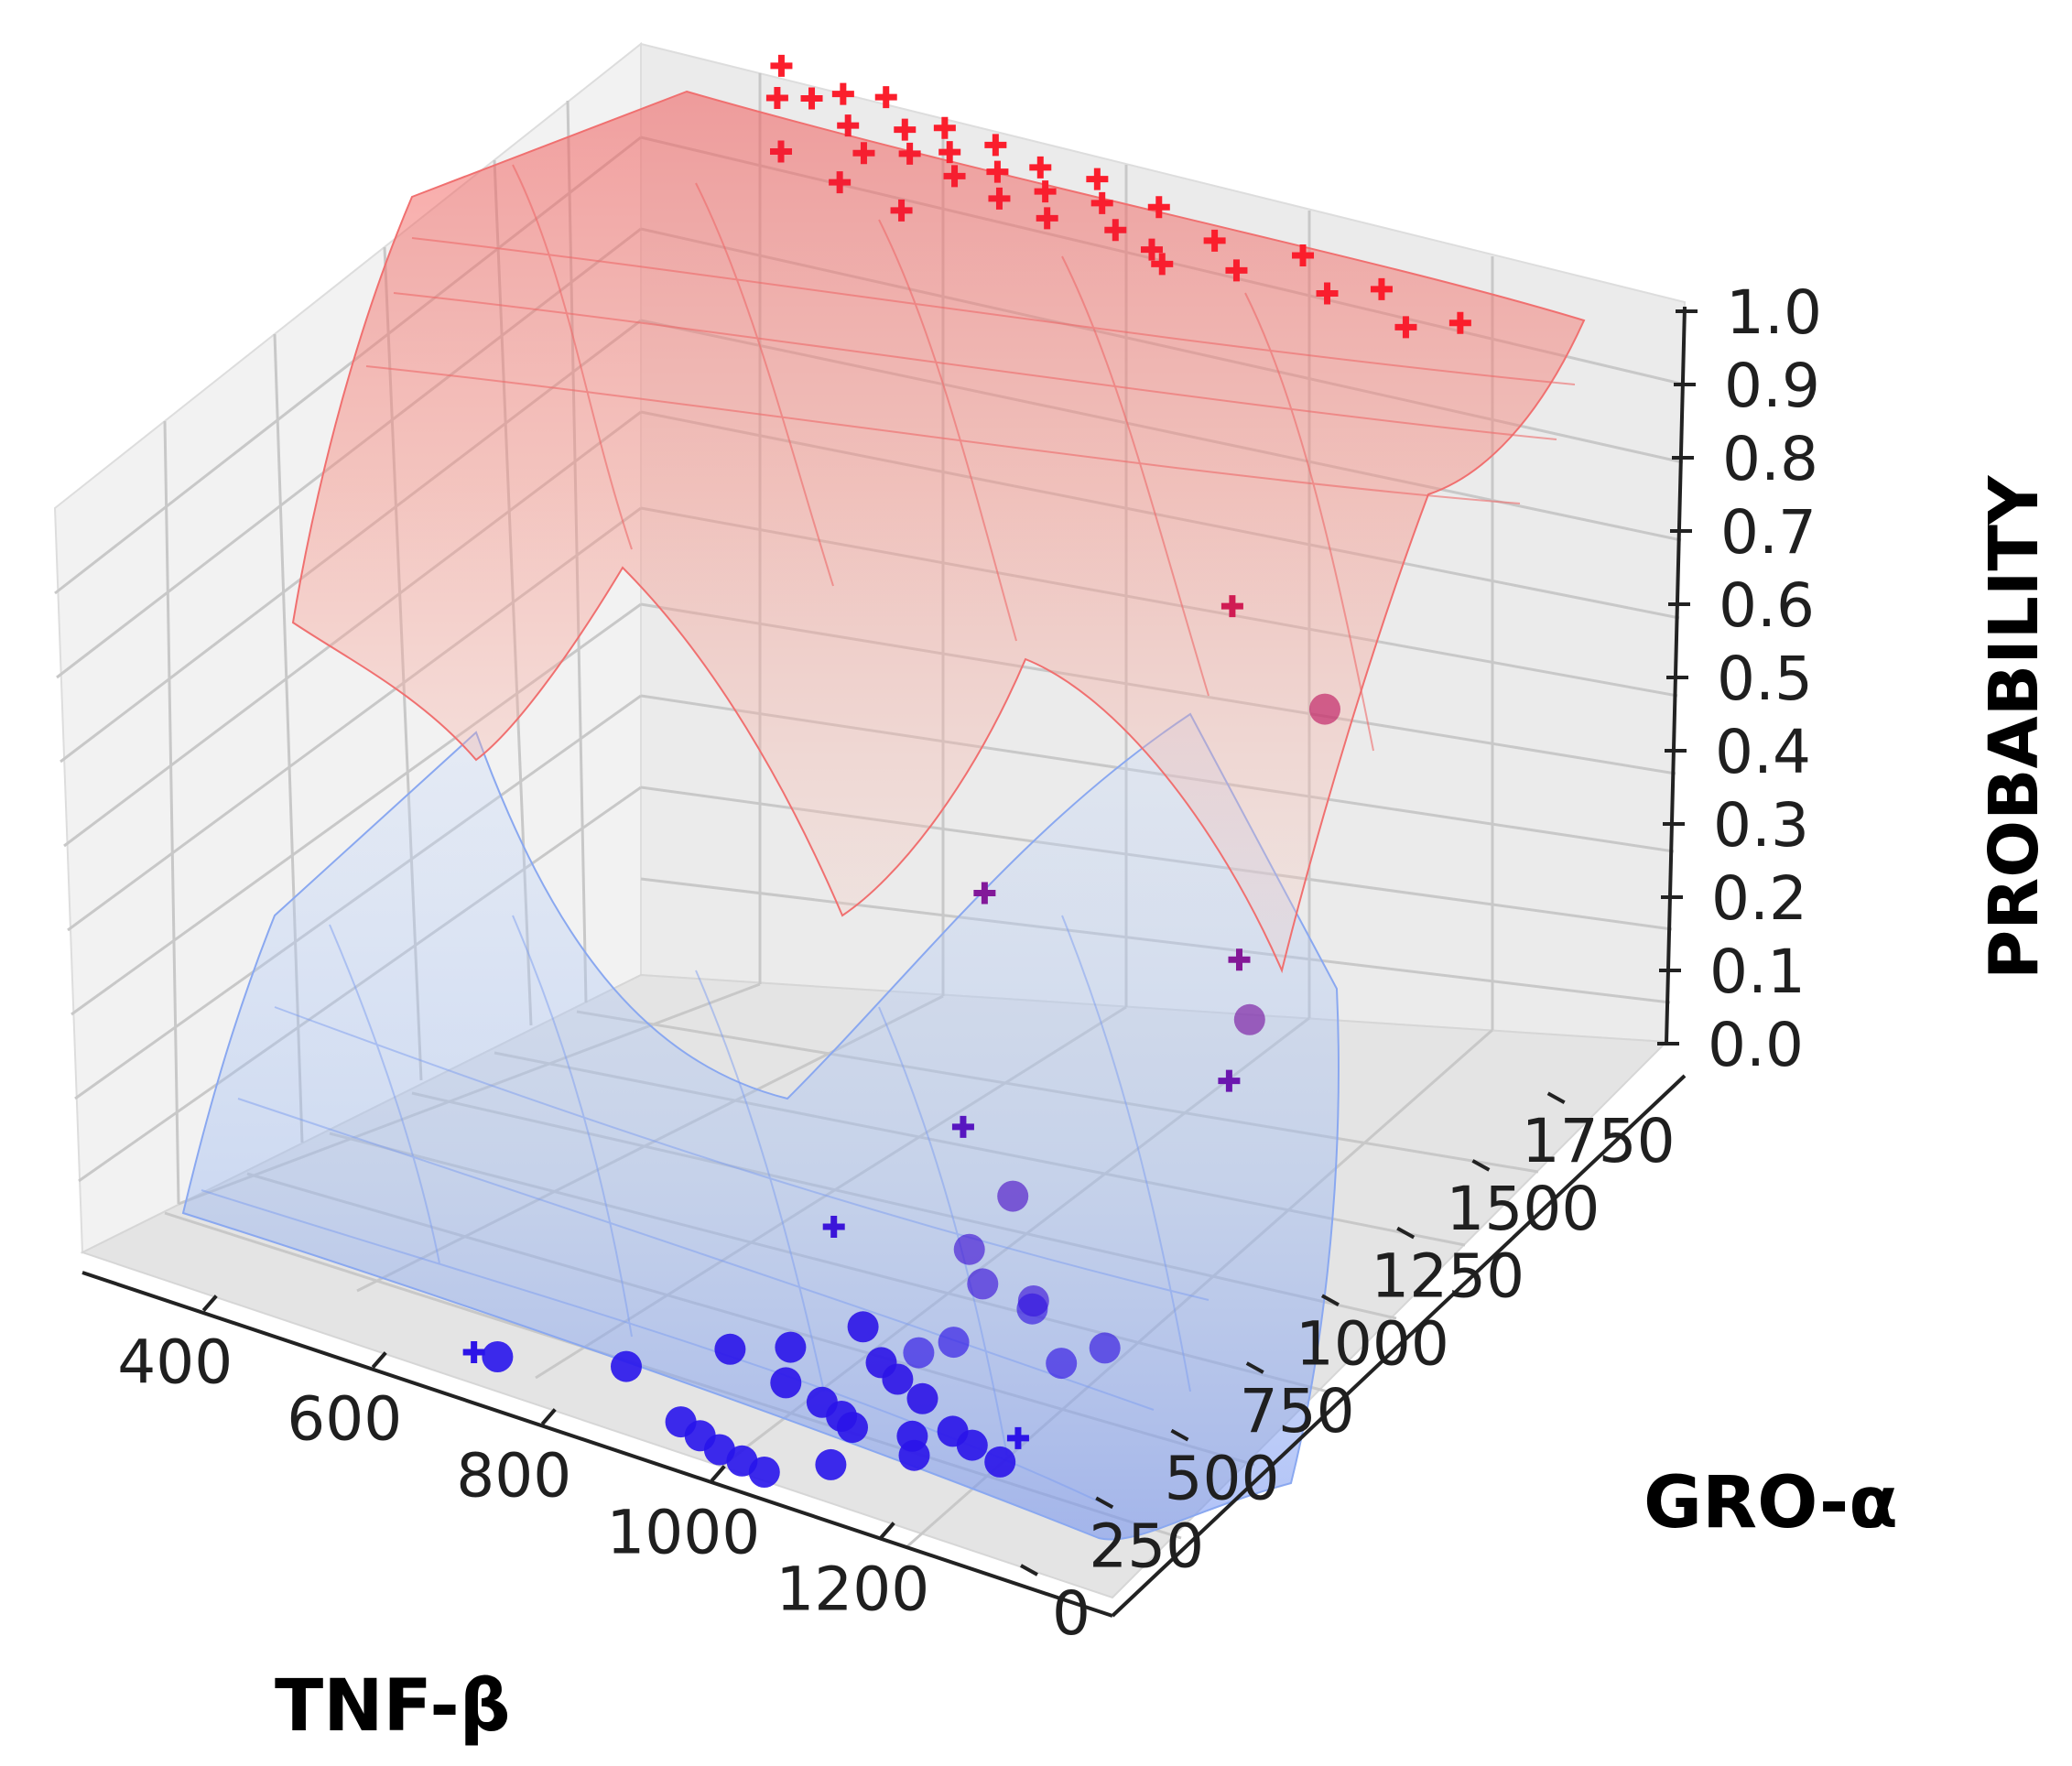 Image resolution: width=2072 pixels, height=1766 pixels. What do you see at coordinates (852, 1590) in the screenshot?
I see `x-tick-label: 1200` at bounding box center [852, 1590].